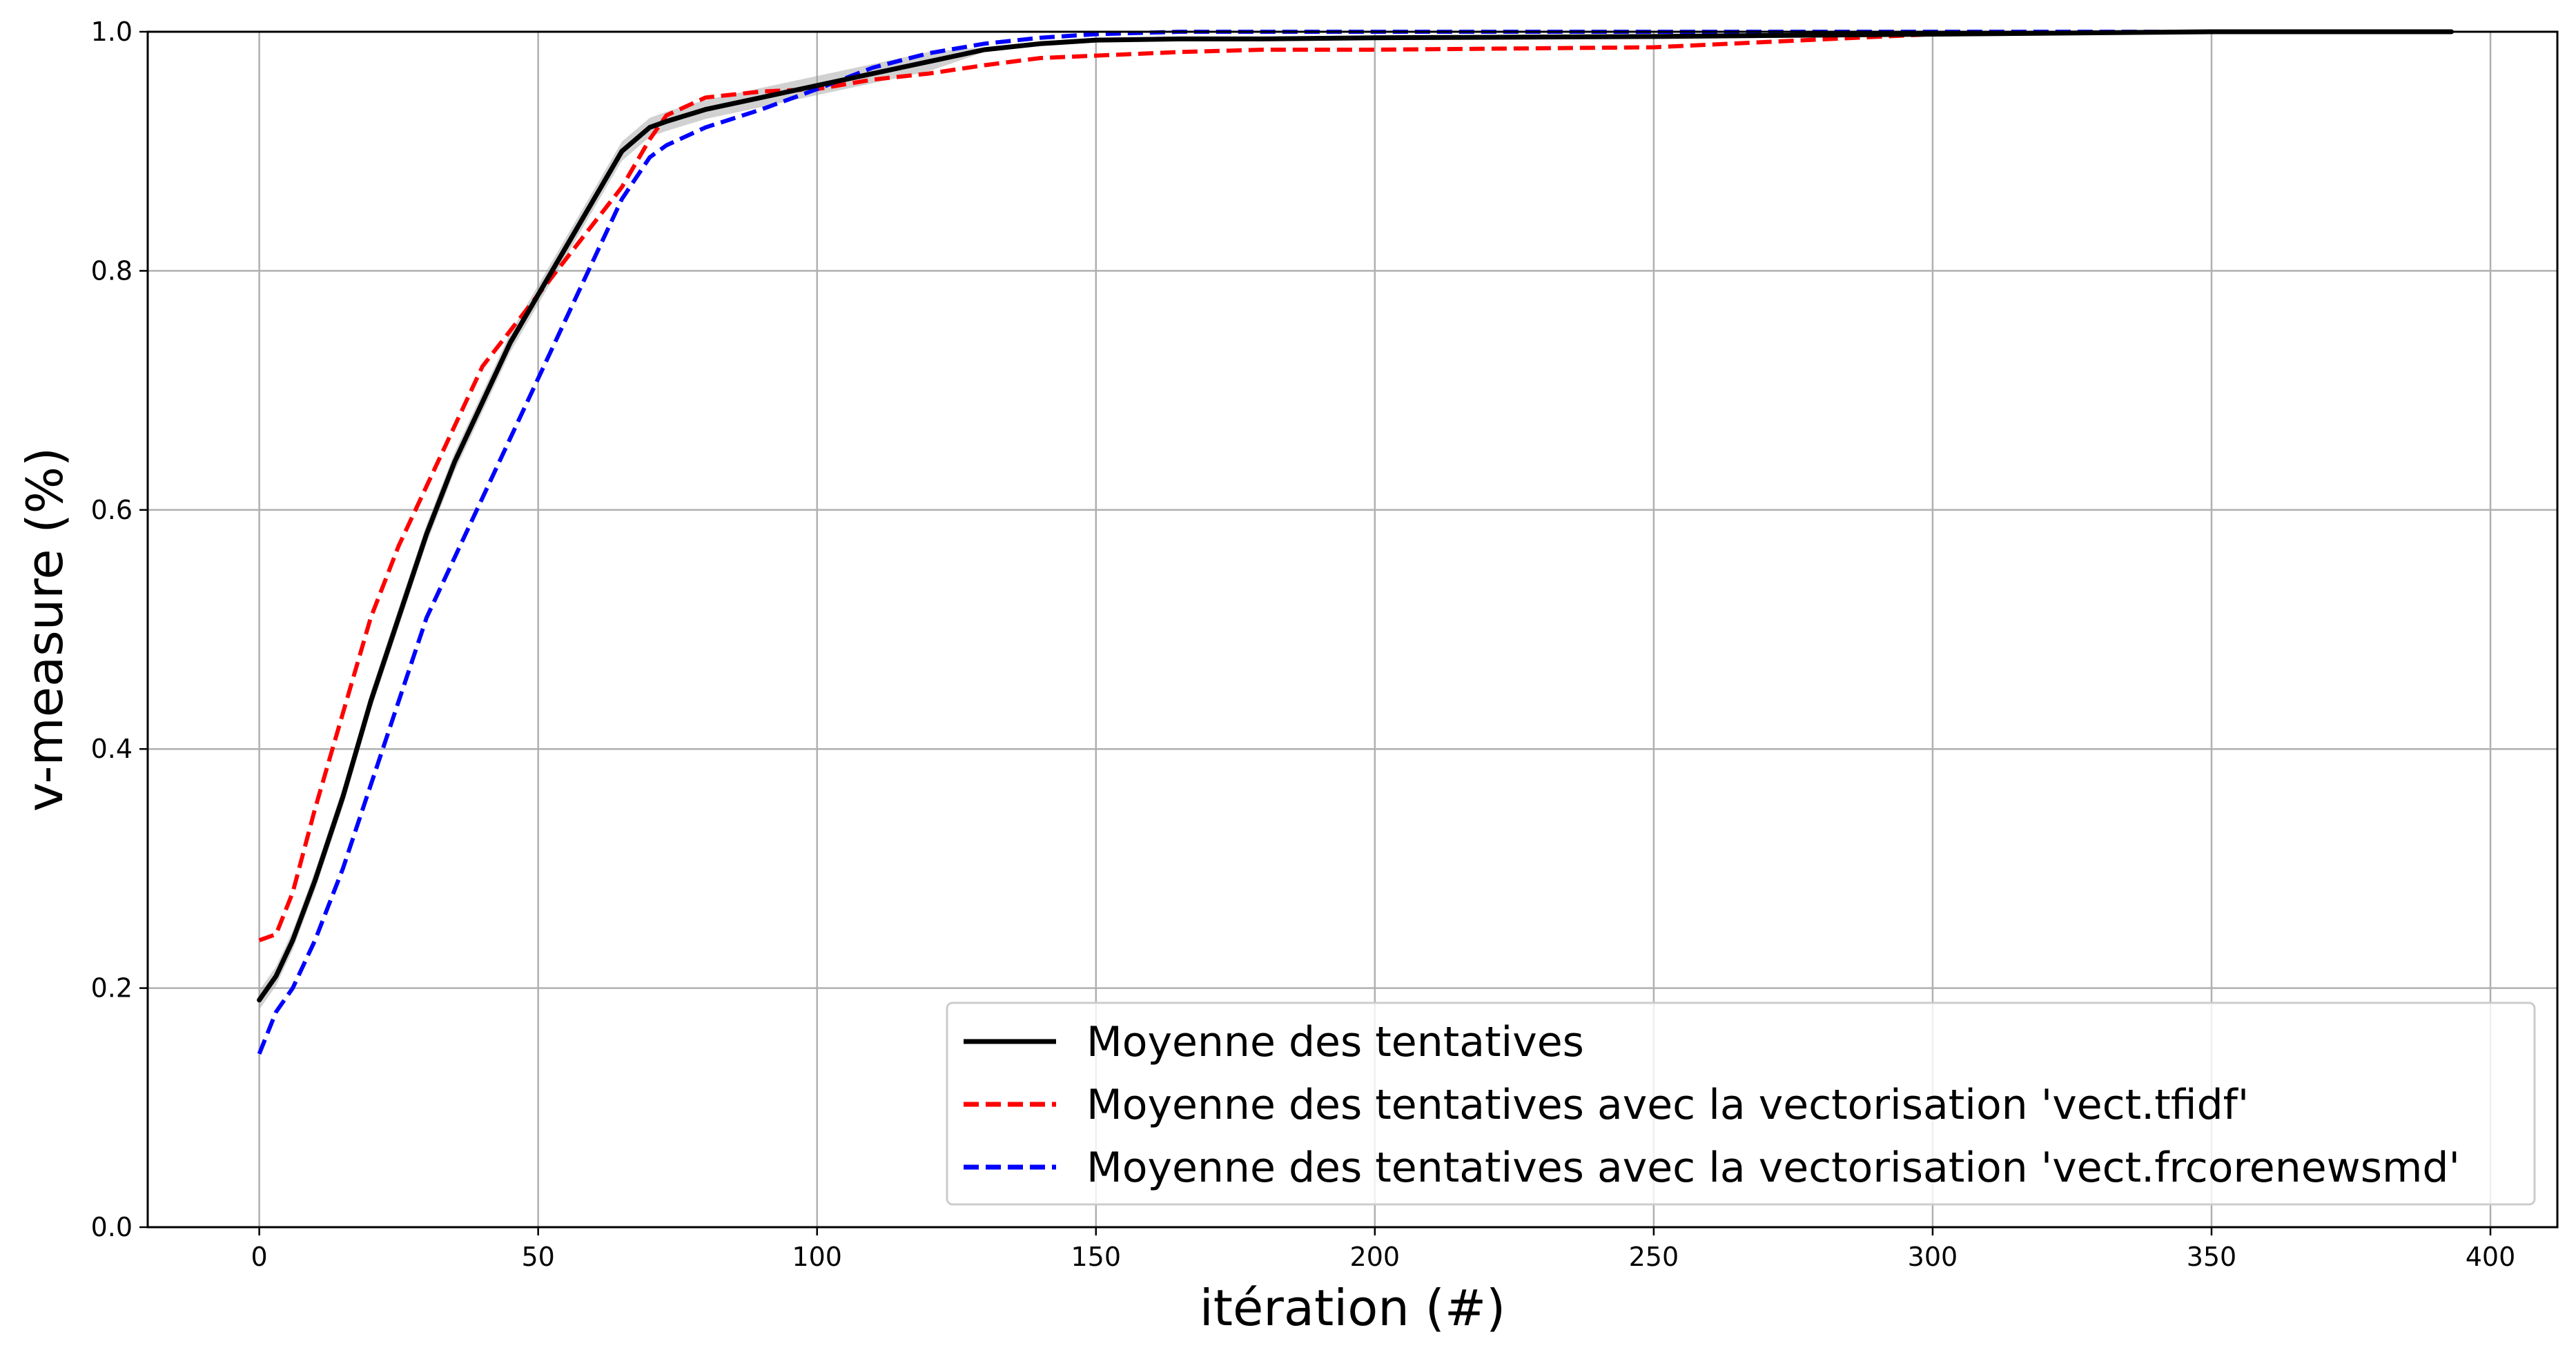  Describe the element at coordinates (1654, 1257) in the screenshot. I see `x-tick-label: 250` at that location.